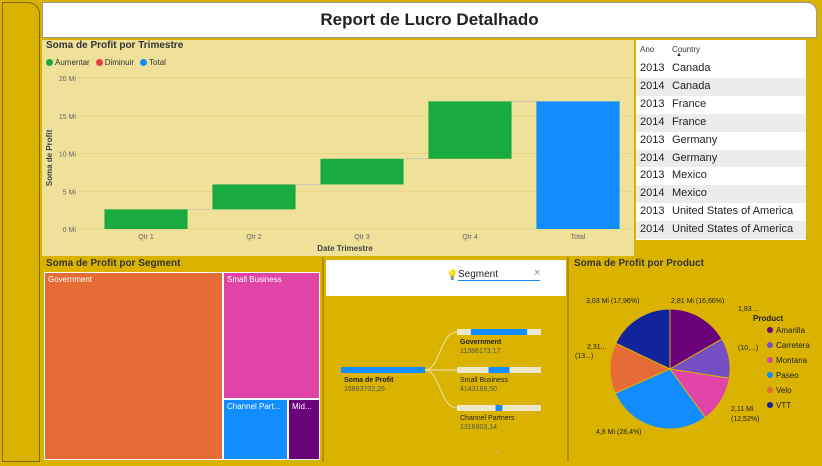 This screenshot has height=466, width=822. What do you see at coordinates (745, 419) in the screenshot?
I see `pie-data-label: (12,52%)` at bounding box center [745, 419].